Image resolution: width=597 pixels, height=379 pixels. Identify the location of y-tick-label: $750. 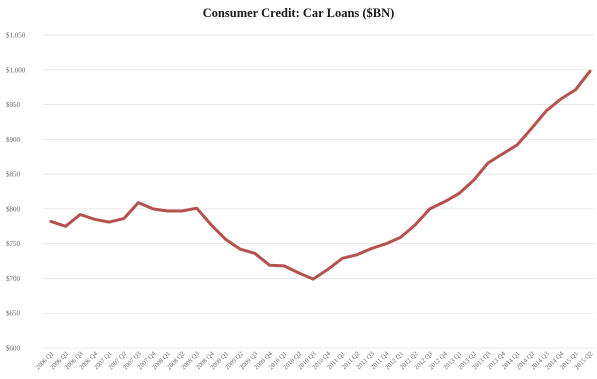
(13, 244).